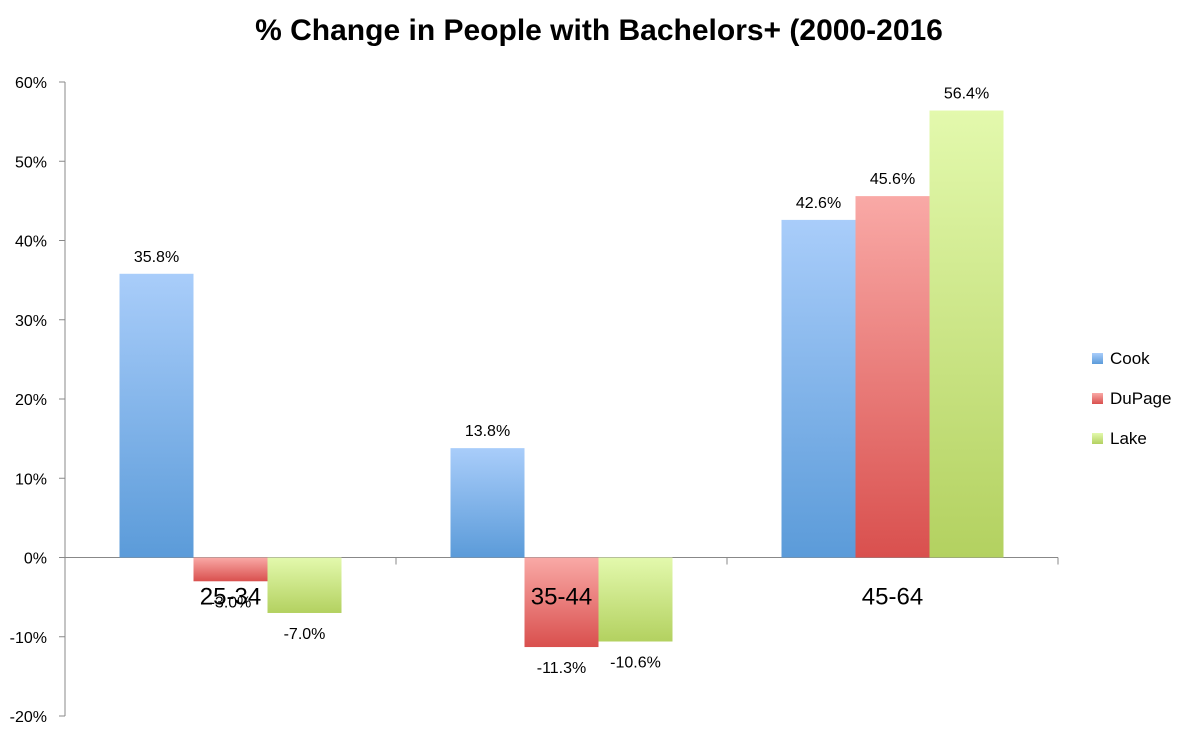  I want to click on legend-swatch-dupage, so click(1097, 398).